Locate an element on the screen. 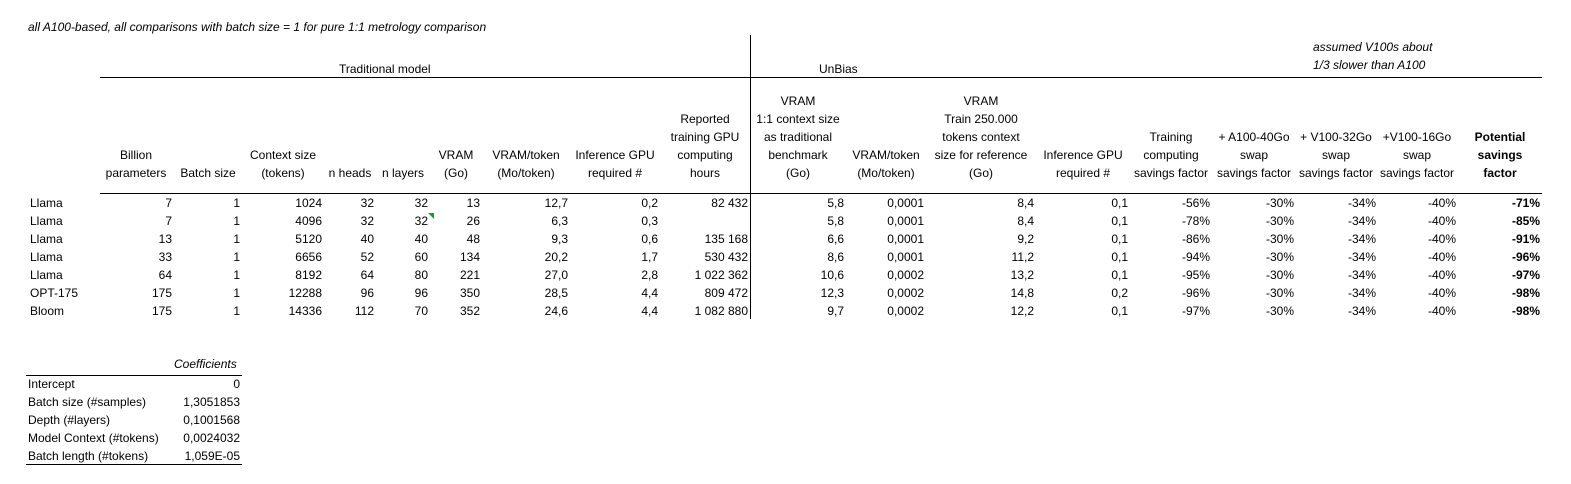 Image resolution: width=1571 pixels, height=484 pixels. cell-training-gpu-hours: 1 082 880 is located at coordinates (721, 311).